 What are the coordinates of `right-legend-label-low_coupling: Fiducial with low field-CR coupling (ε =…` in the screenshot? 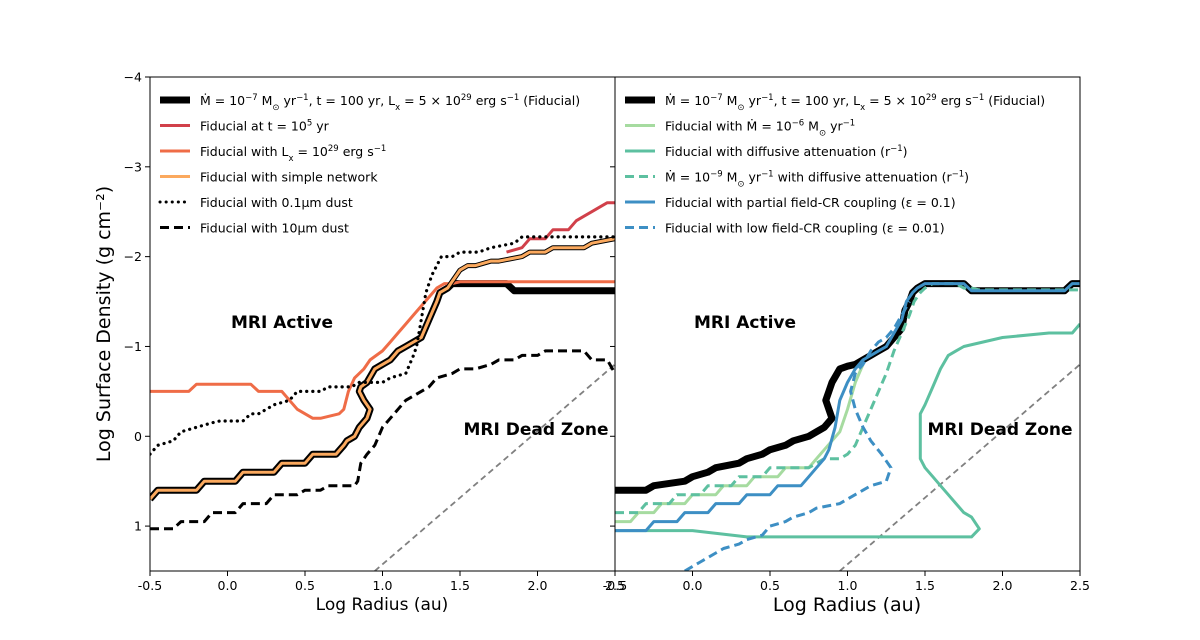 It's located at (805, 228).